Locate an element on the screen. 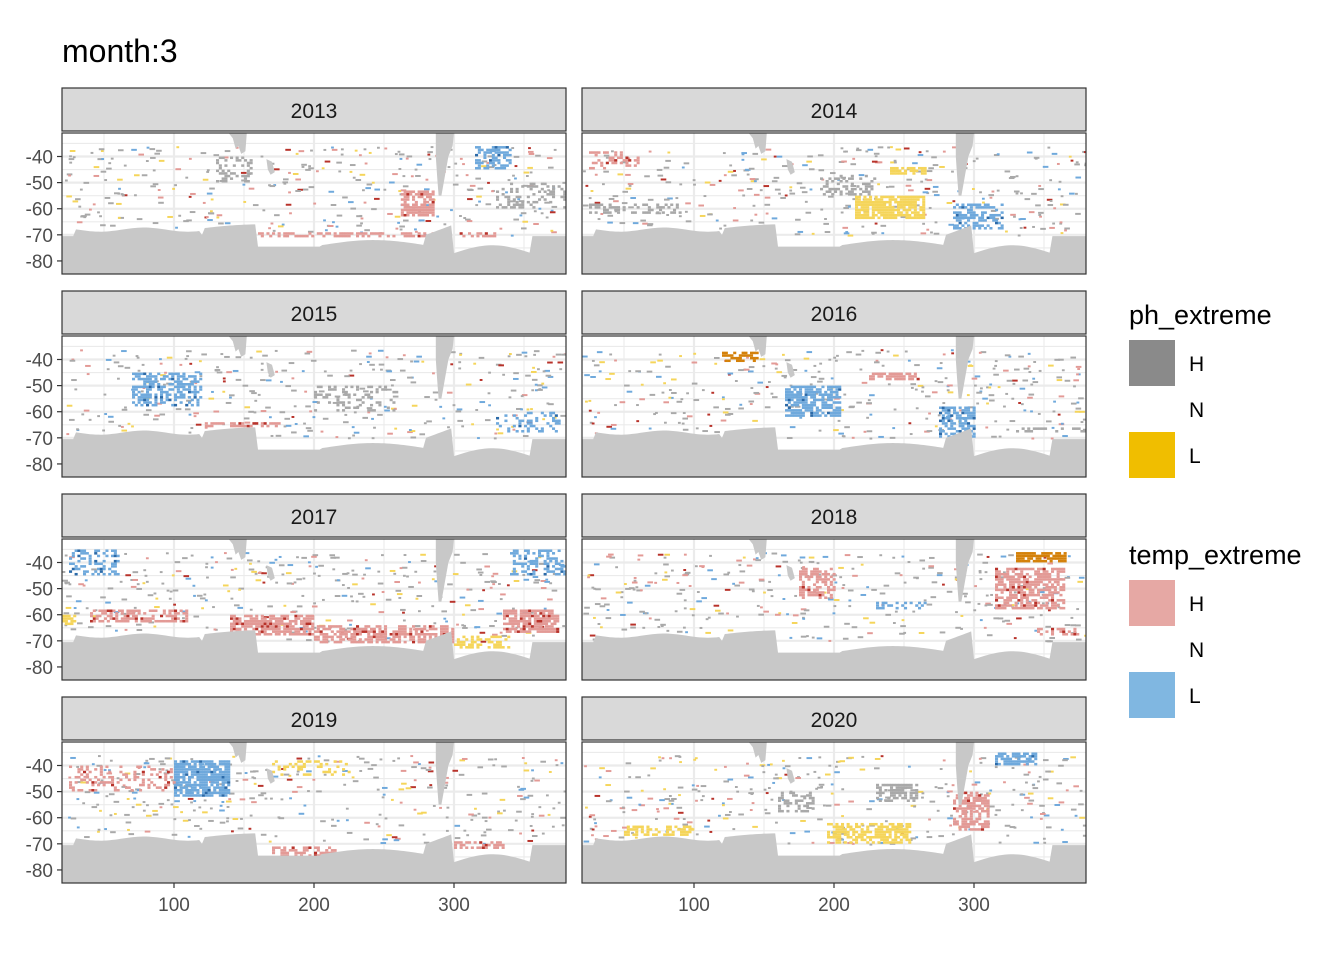 The image size is (1344, 960). facet-label: 2015 is located at coordinates (314, 314).